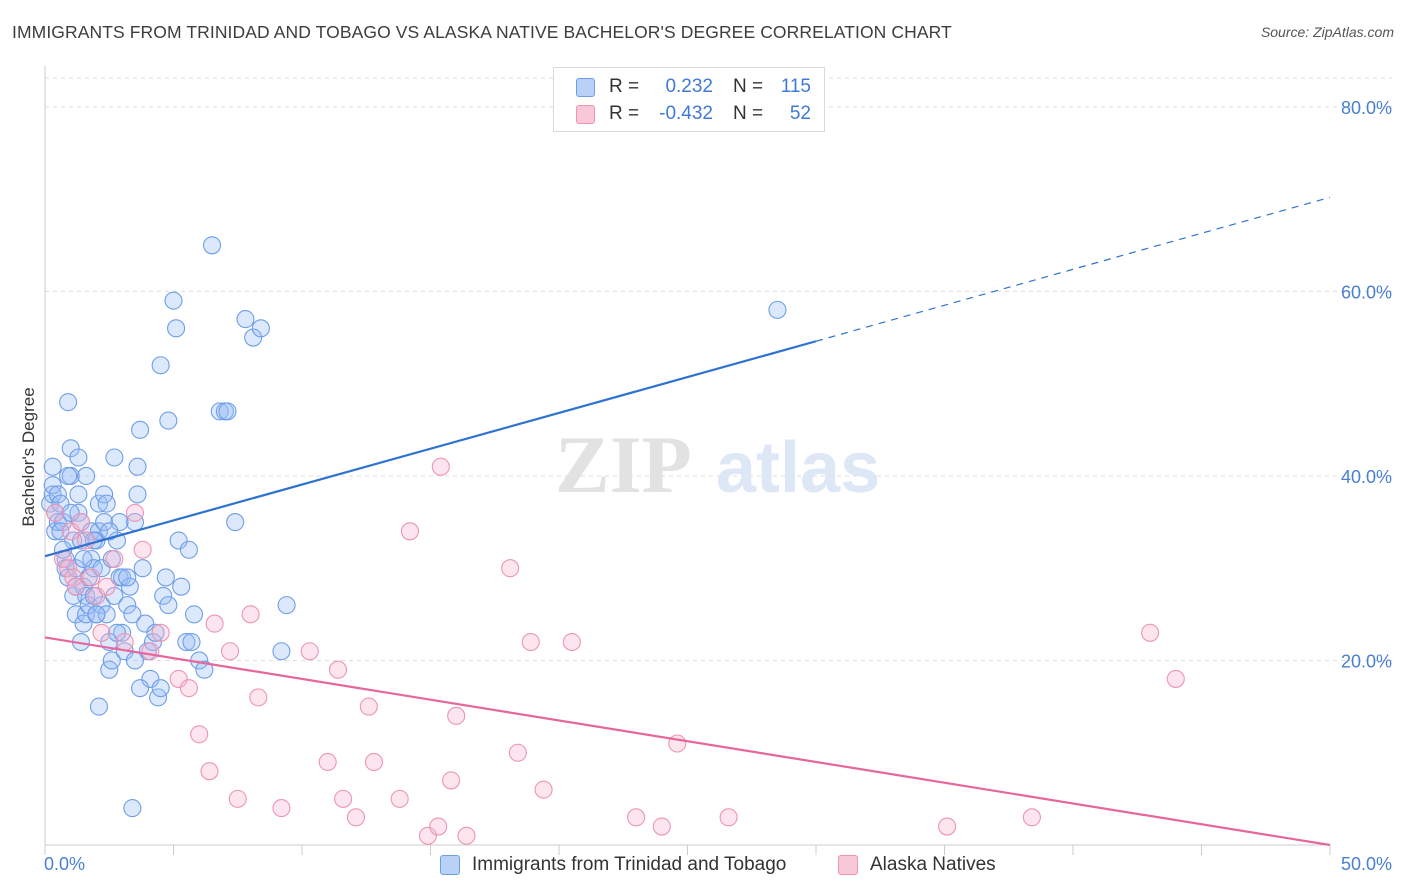 This screenshot has width=1406, height=892. I want to click on y-tick-label: 80.0%, so click(1366, 108).